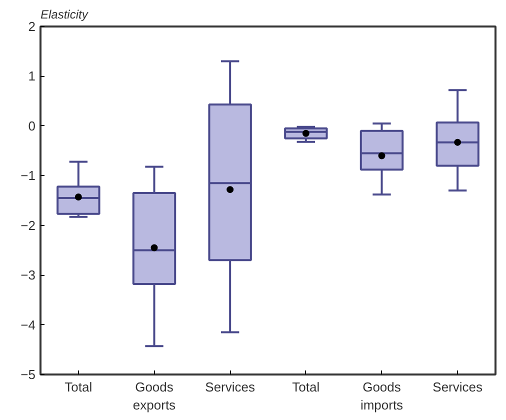 The width and height of the screenshot is (506, 420). Describe the element at coordinates (28, 275) in the screenshot. I see `y-tick-label: −3` at that location.